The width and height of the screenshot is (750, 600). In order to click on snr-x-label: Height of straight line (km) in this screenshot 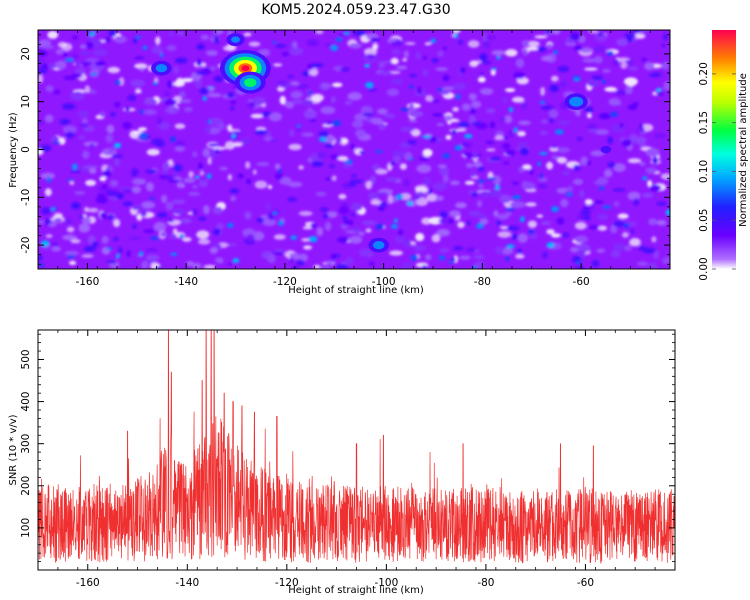, I will do `click(356, 590)`.